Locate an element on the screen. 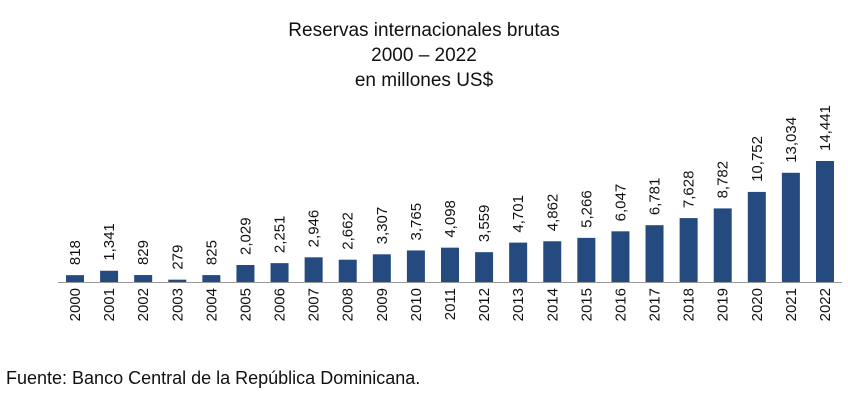 Image resolution: width=848 pixels, height=410 pixels. tick-label-2017: 2017 is located at coordinates (655, 304).